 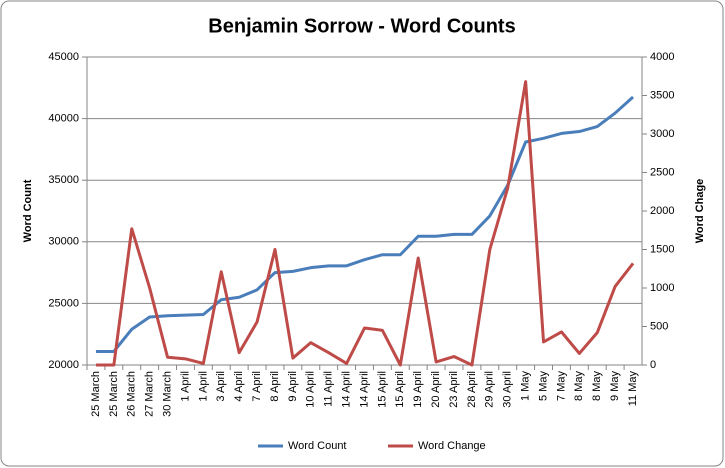 What do you see at coordinates (526, 386) in the screenshot?
I see `x-tick-label: 1 May` at bounding box center [526, 386].